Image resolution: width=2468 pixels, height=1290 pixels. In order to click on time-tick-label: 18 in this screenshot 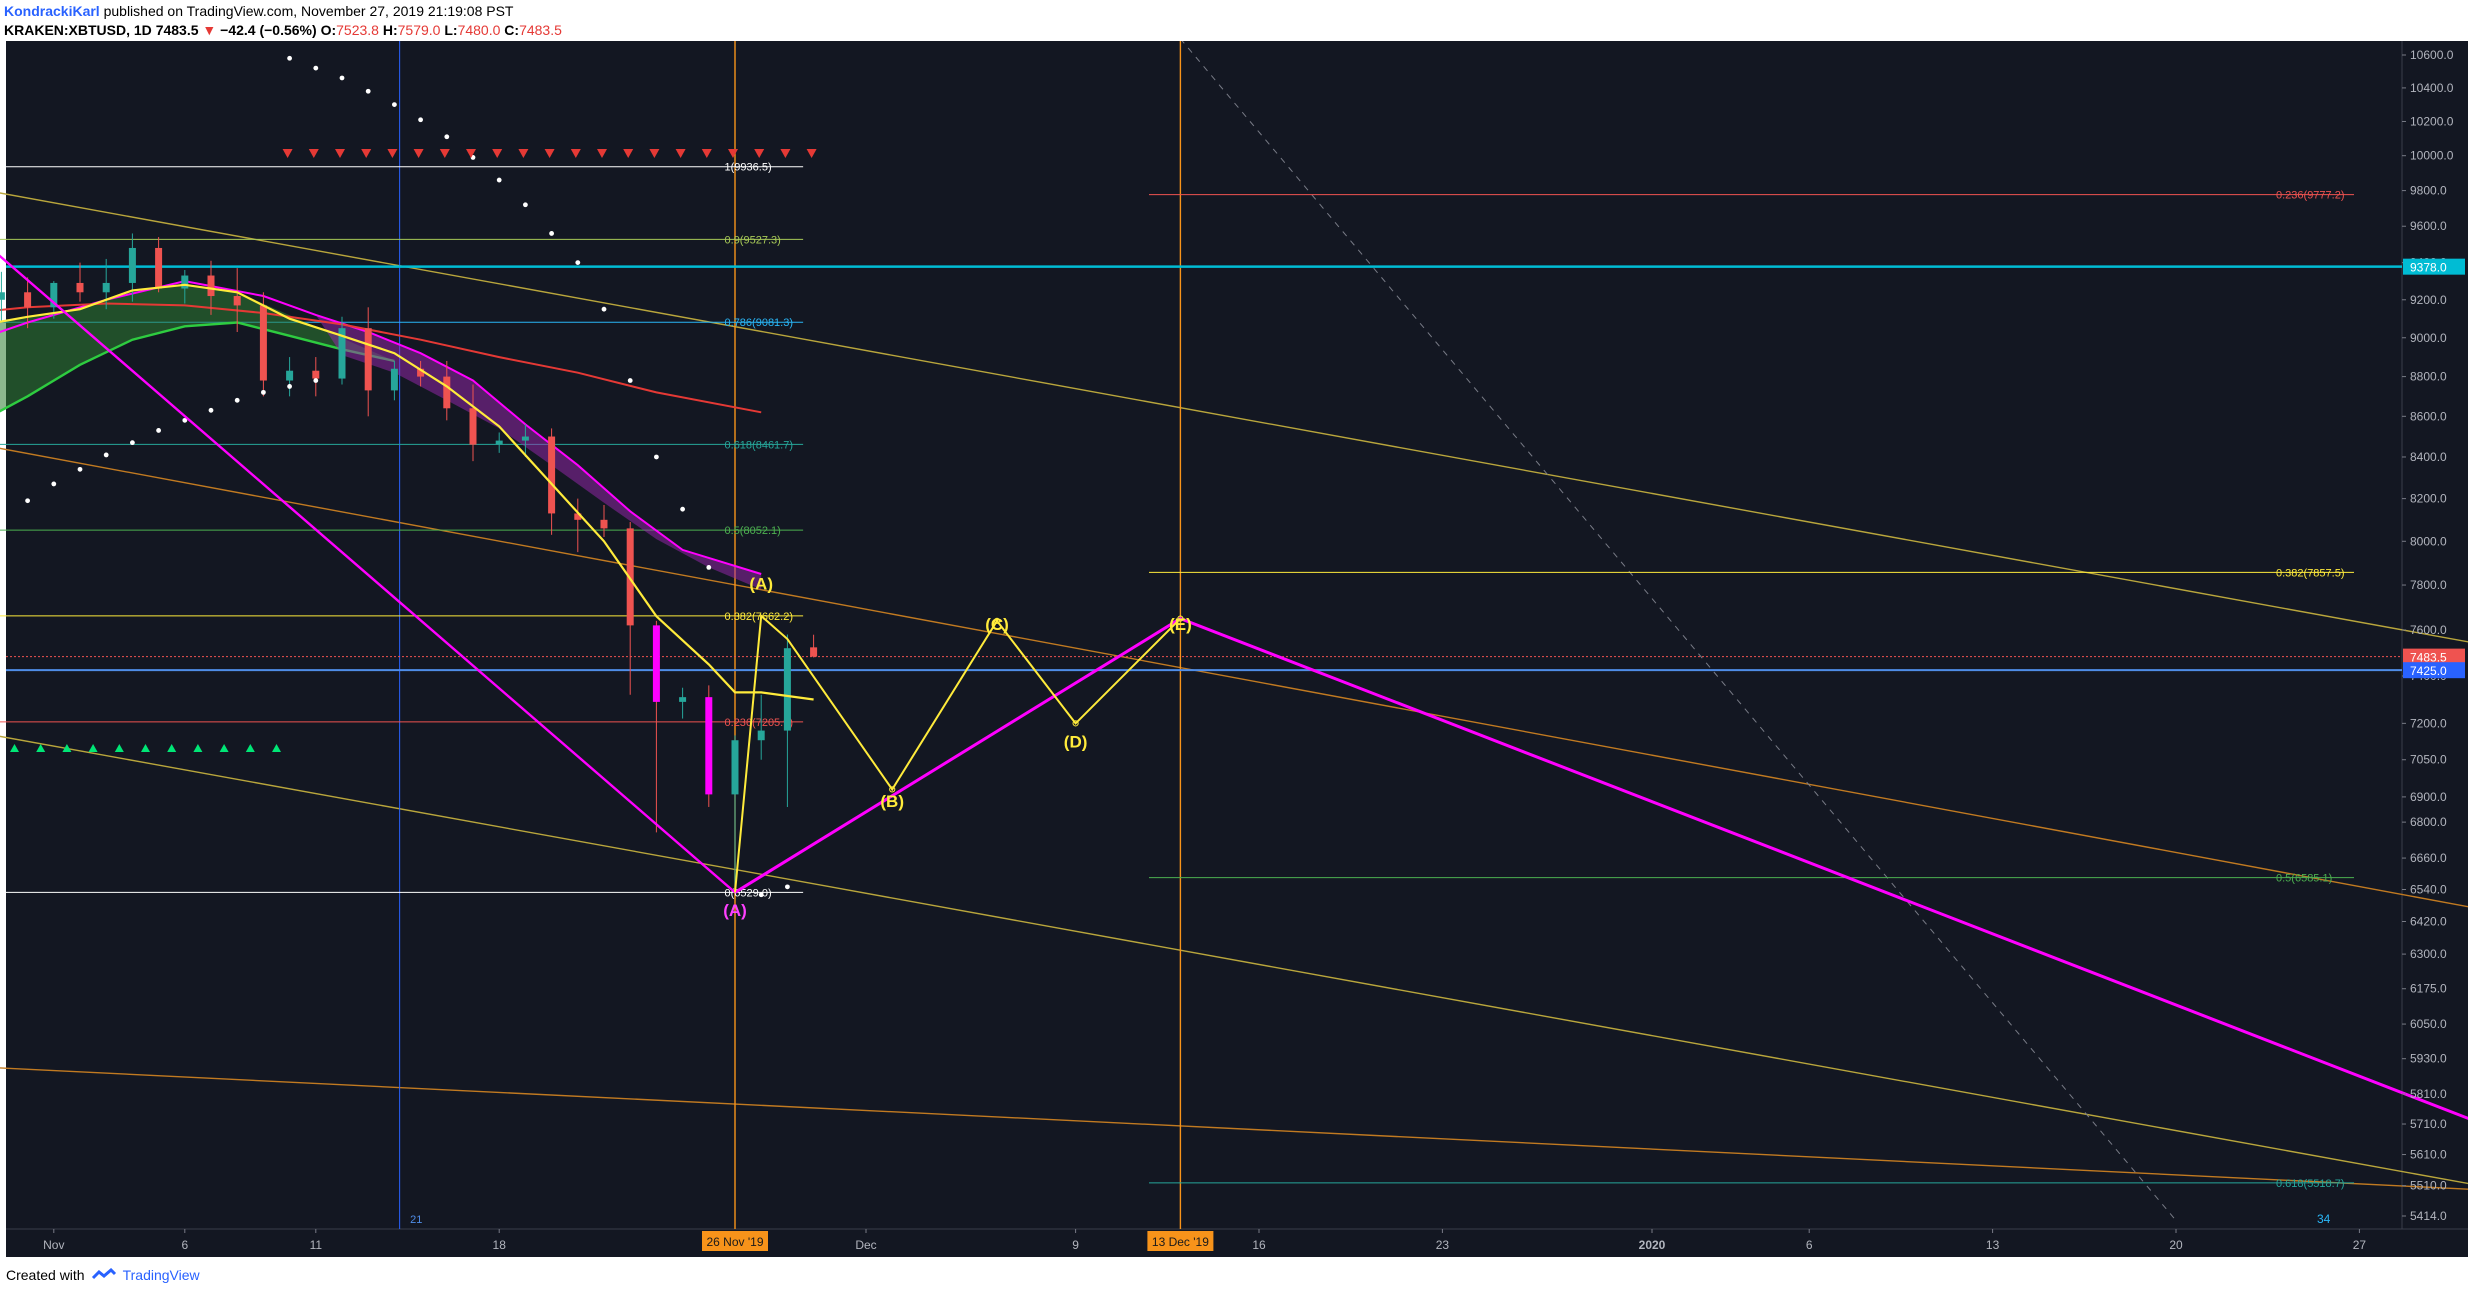, I will do `click(500, 1245)`.